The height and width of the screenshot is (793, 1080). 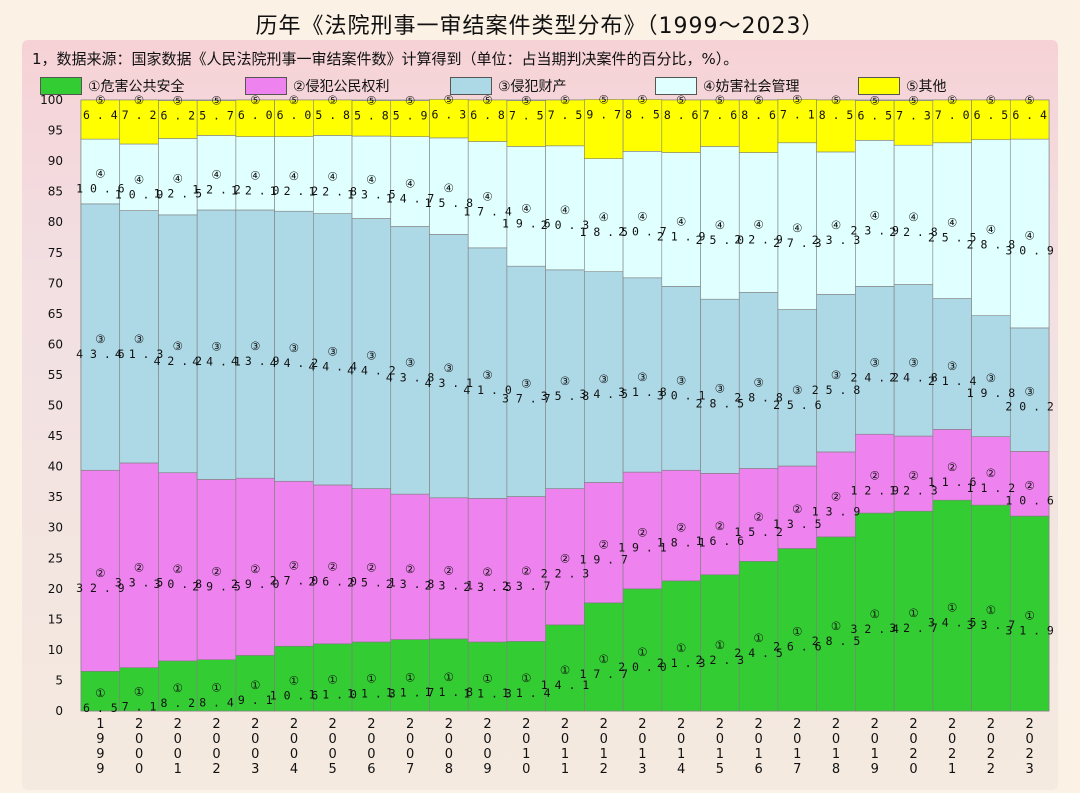 I want to click on segment-value-label: 1 5 . 8, so click(x=449, y=203).